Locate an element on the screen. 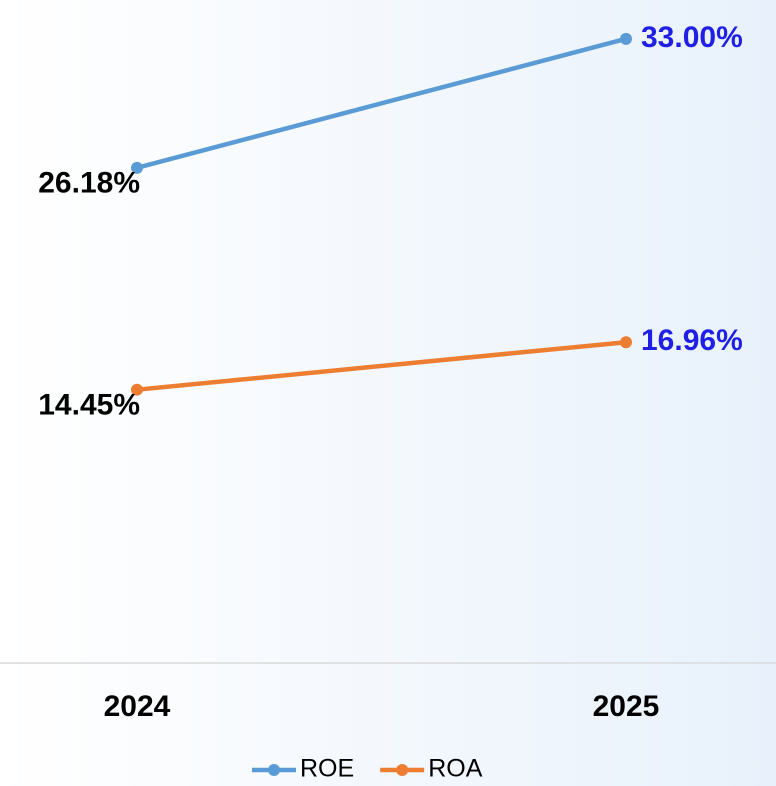 The image size is (776, 786). value-label: 16.96% is located at coordinates (692, 340).